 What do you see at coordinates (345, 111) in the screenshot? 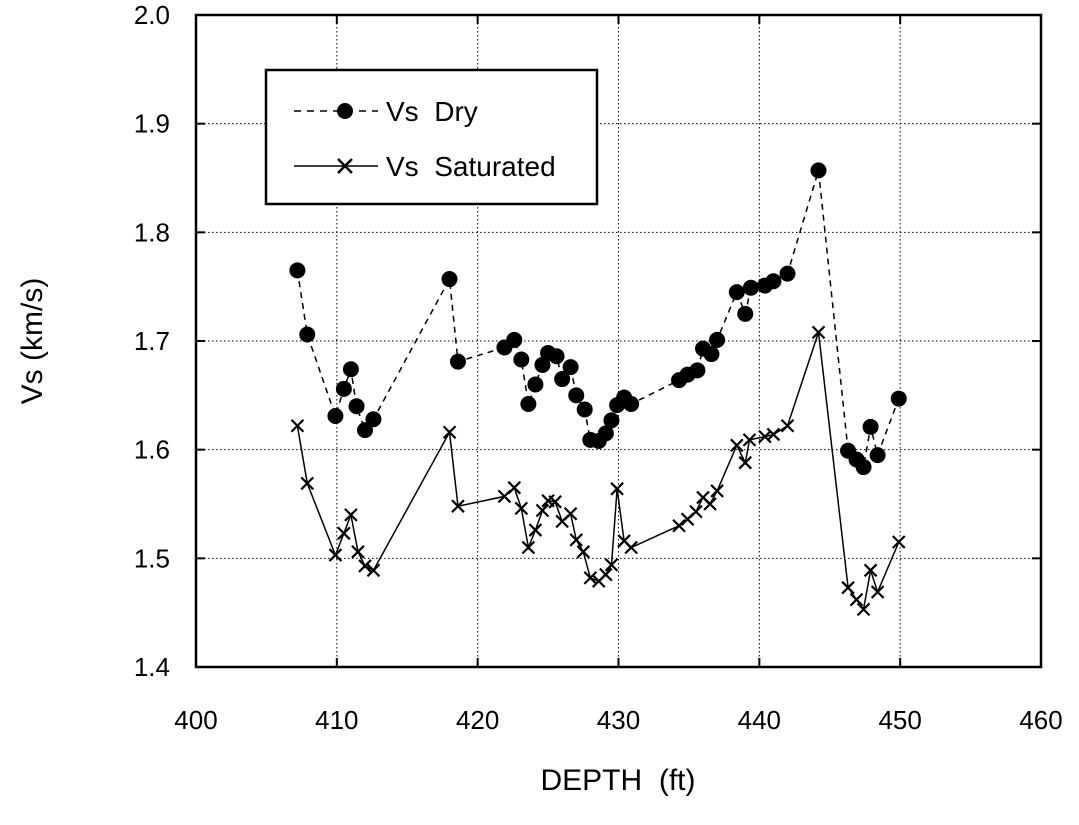
I see `legend-dry-marker` at bounding box center [345, 111].